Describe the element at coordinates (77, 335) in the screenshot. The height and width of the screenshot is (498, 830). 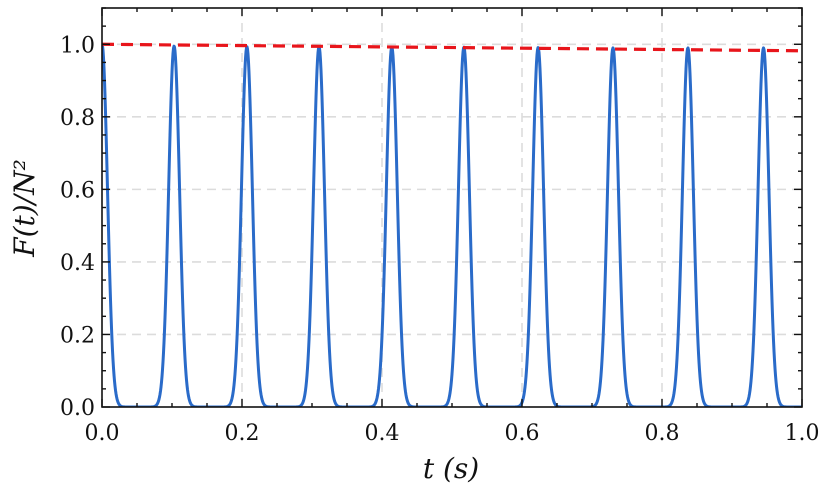
I see `y-tick-label: 0.2` at that location.